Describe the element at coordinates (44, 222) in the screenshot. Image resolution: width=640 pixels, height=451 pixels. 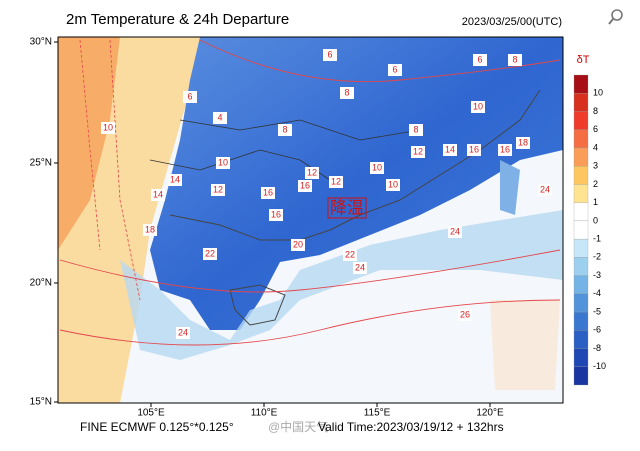
I see `lat-axis: 30°N 25°N 20°N 15°N` at that location.